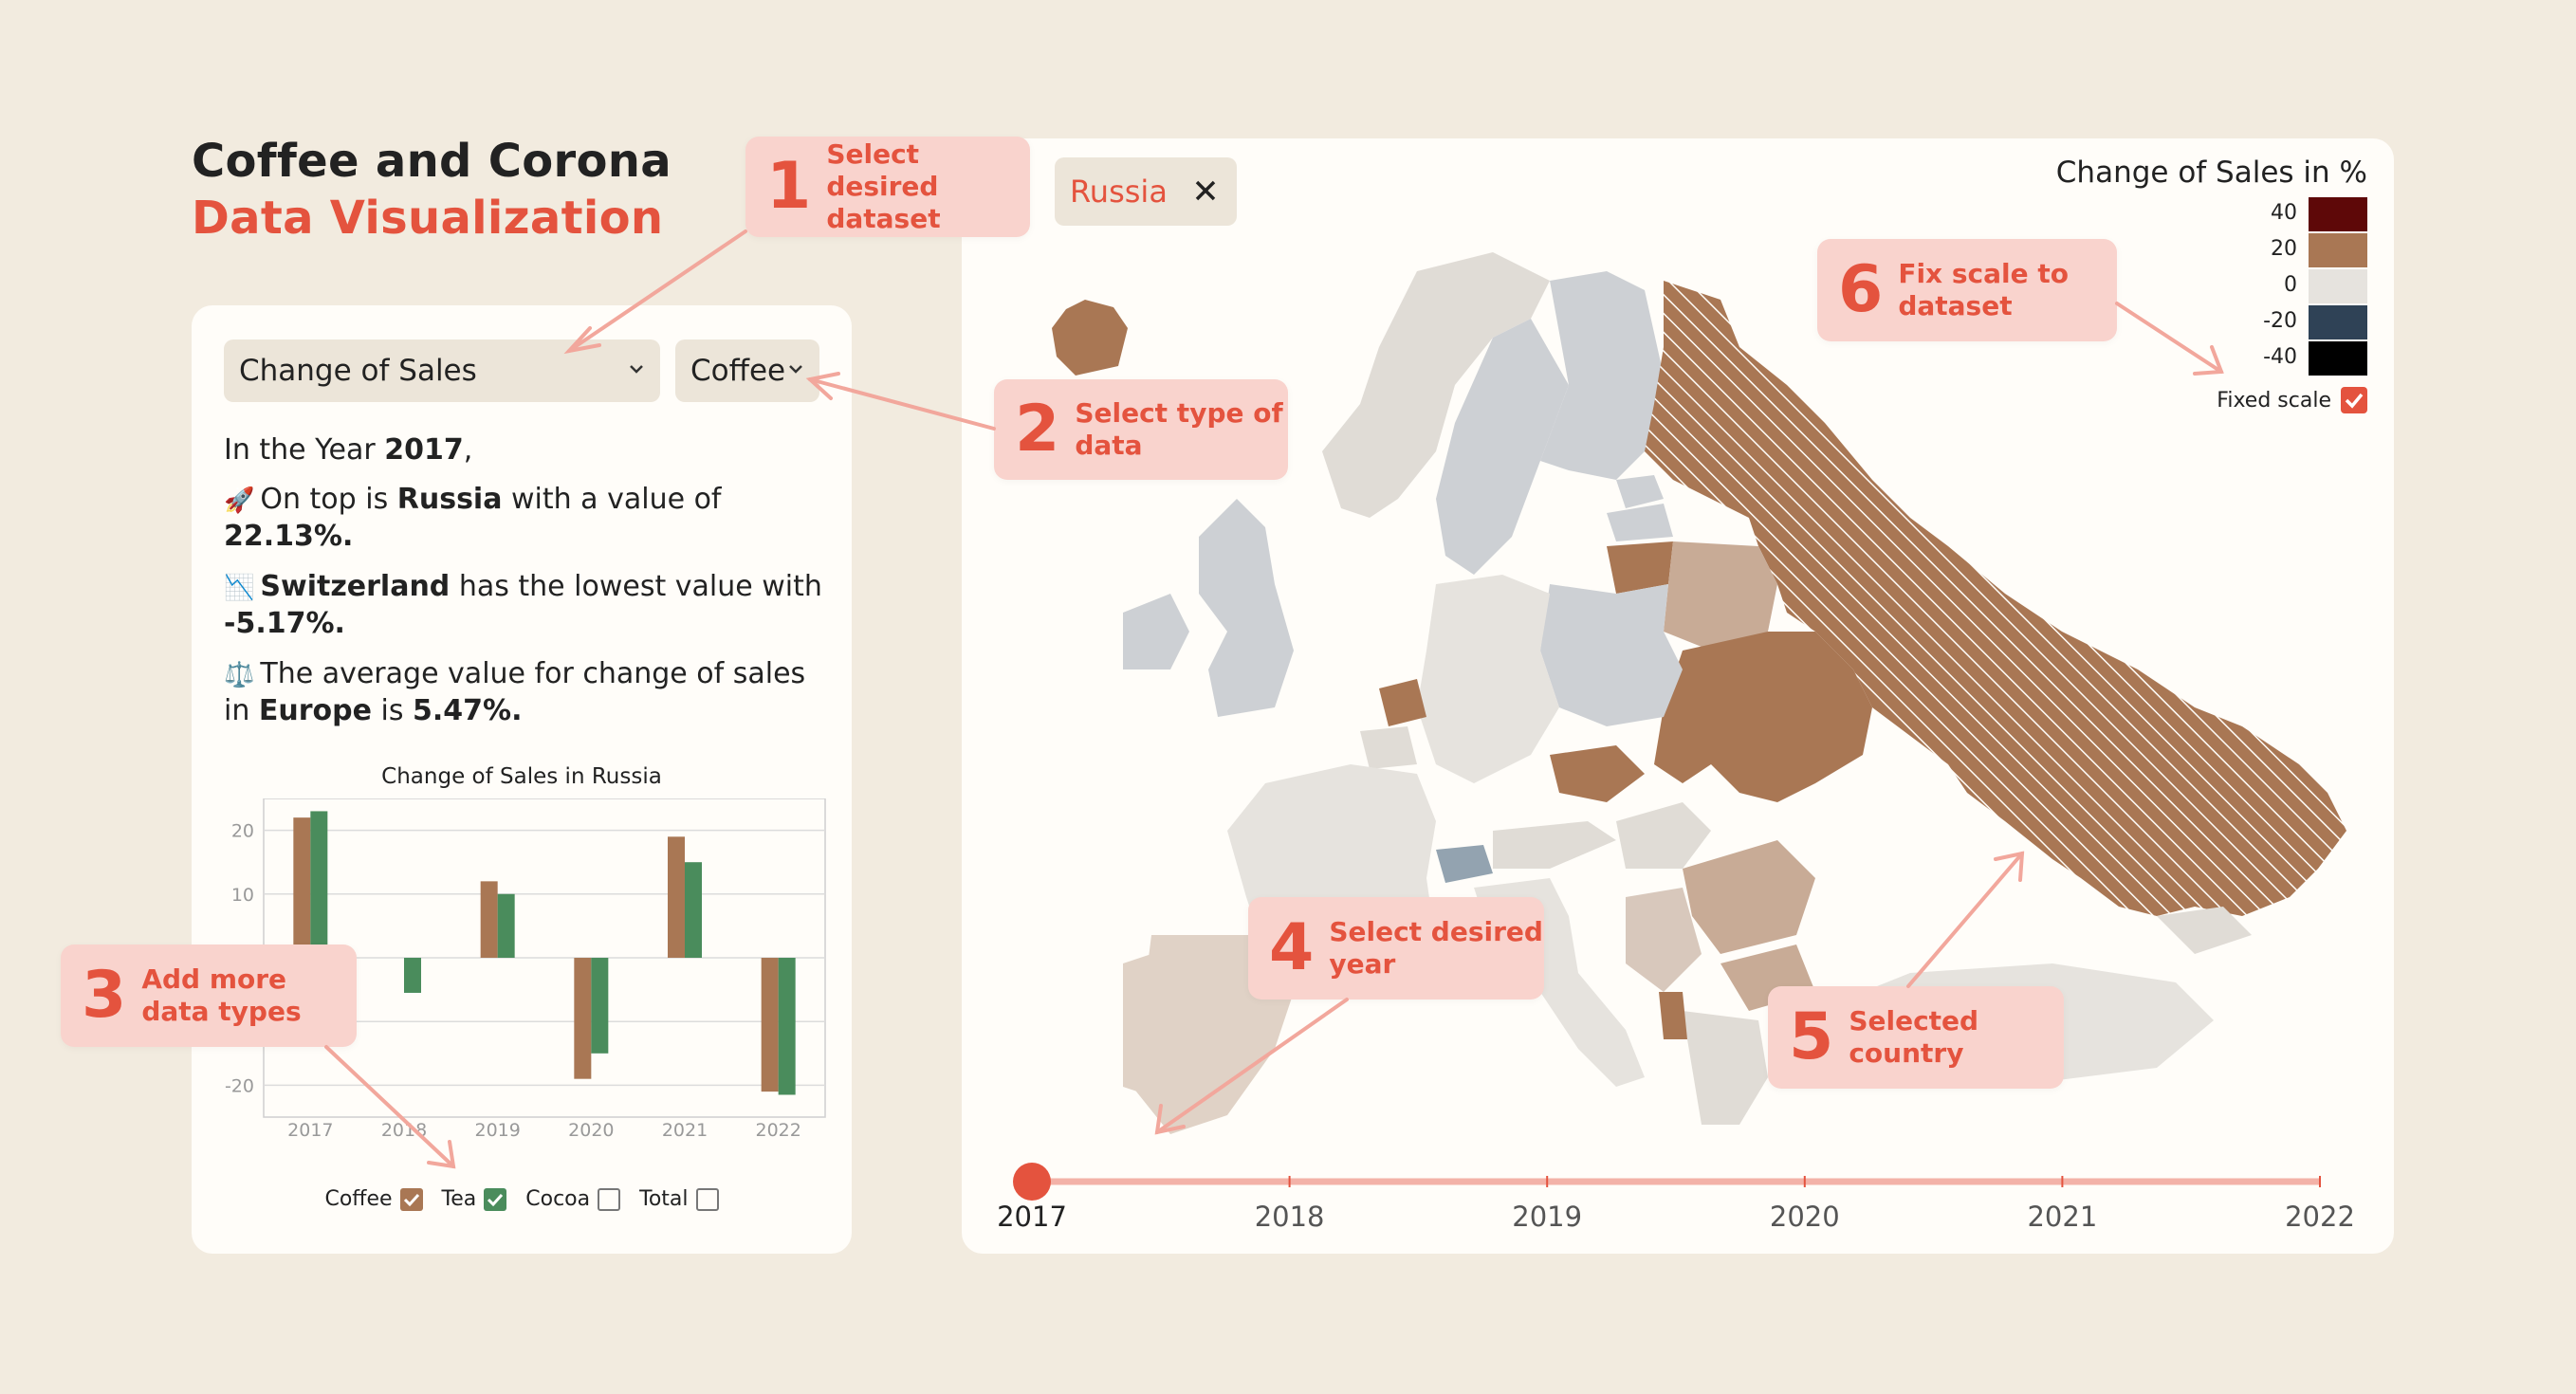 The image size is (2576, 1394). Describe the element at coordinates (1032, 1217) in the screenshot. I see `year-label-2017: 2017` at that location.